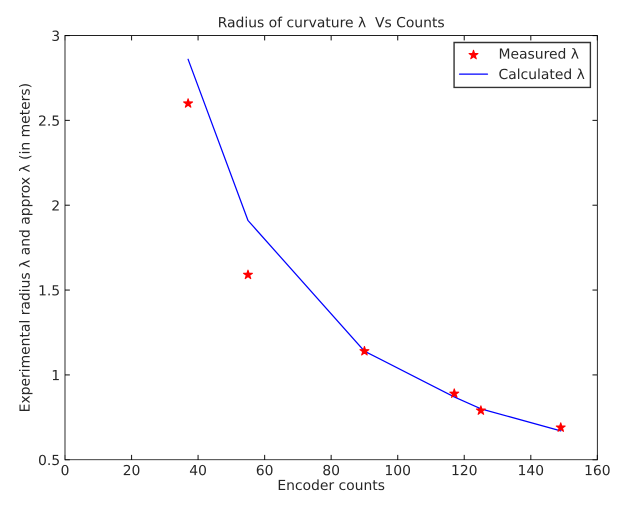 The width and height of the screenshot is (619, 508). Describe the element at coordinates (264, 470) in the screenshot. I see `x-tick-label: 60` at that location.